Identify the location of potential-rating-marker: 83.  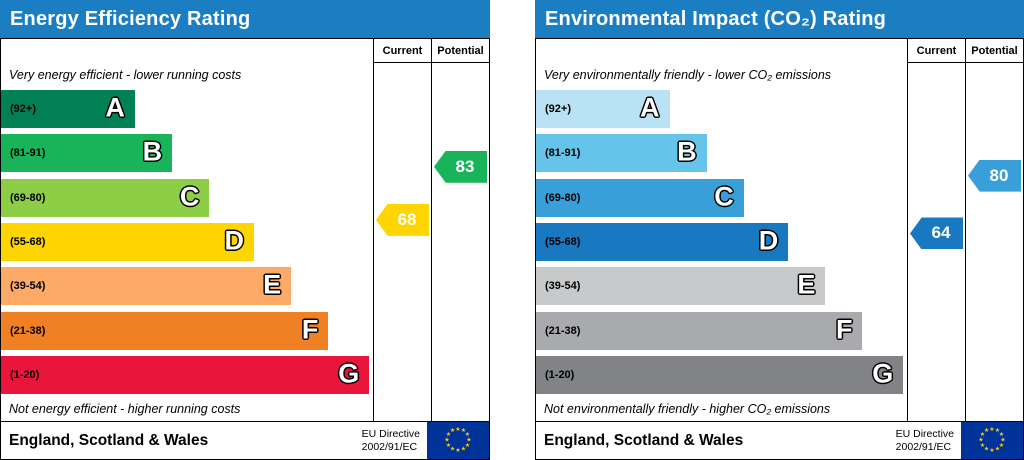
(460, 166).